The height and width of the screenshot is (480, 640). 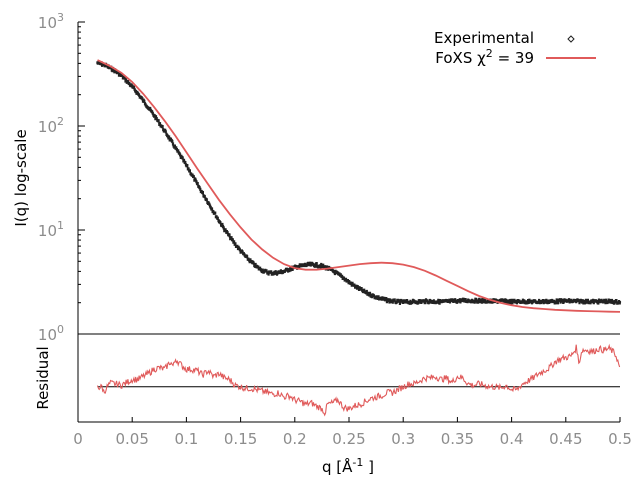 What do you see at coordinates (571, 39) in the screenshot?
I see `legend-marker-experimental` at bounding box center [571, 39].